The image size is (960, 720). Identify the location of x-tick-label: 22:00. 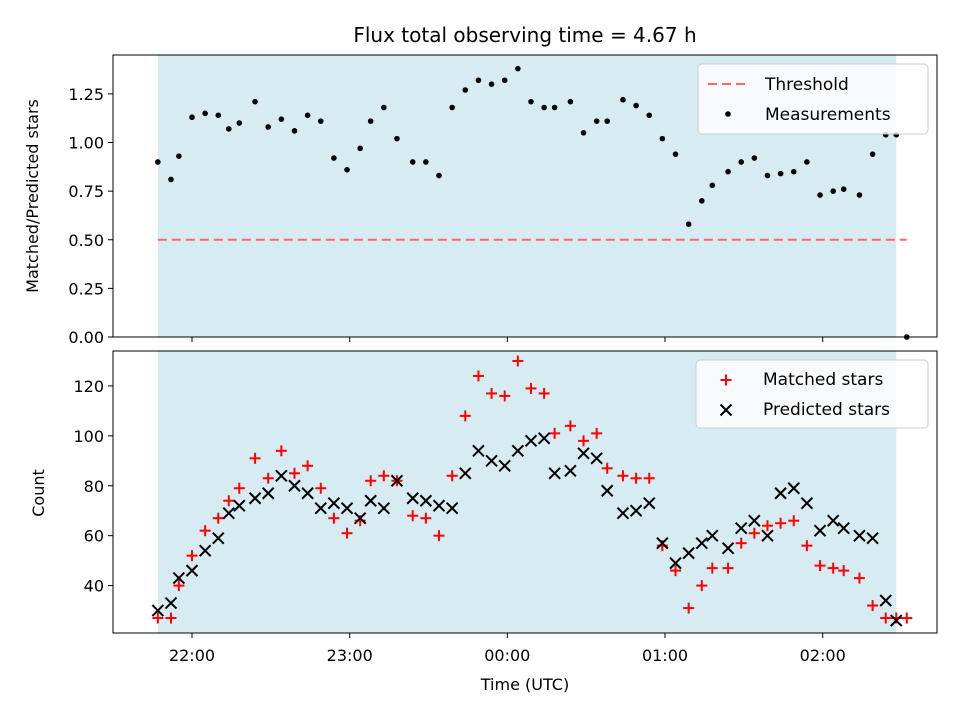
(192, 655).